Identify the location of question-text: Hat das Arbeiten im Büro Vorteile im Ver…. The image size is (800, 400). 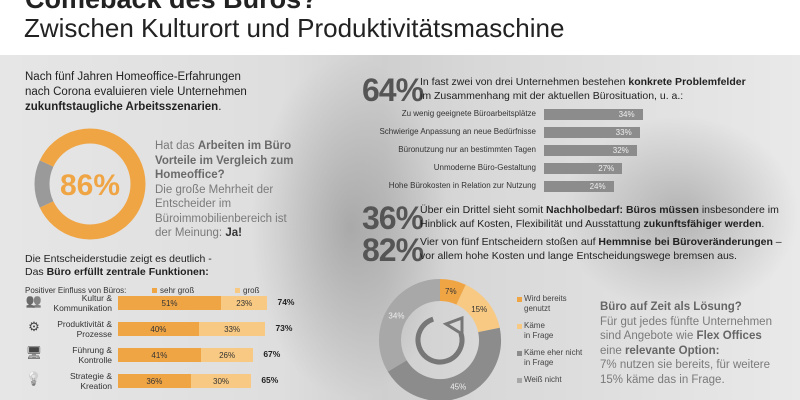
(230, 190).